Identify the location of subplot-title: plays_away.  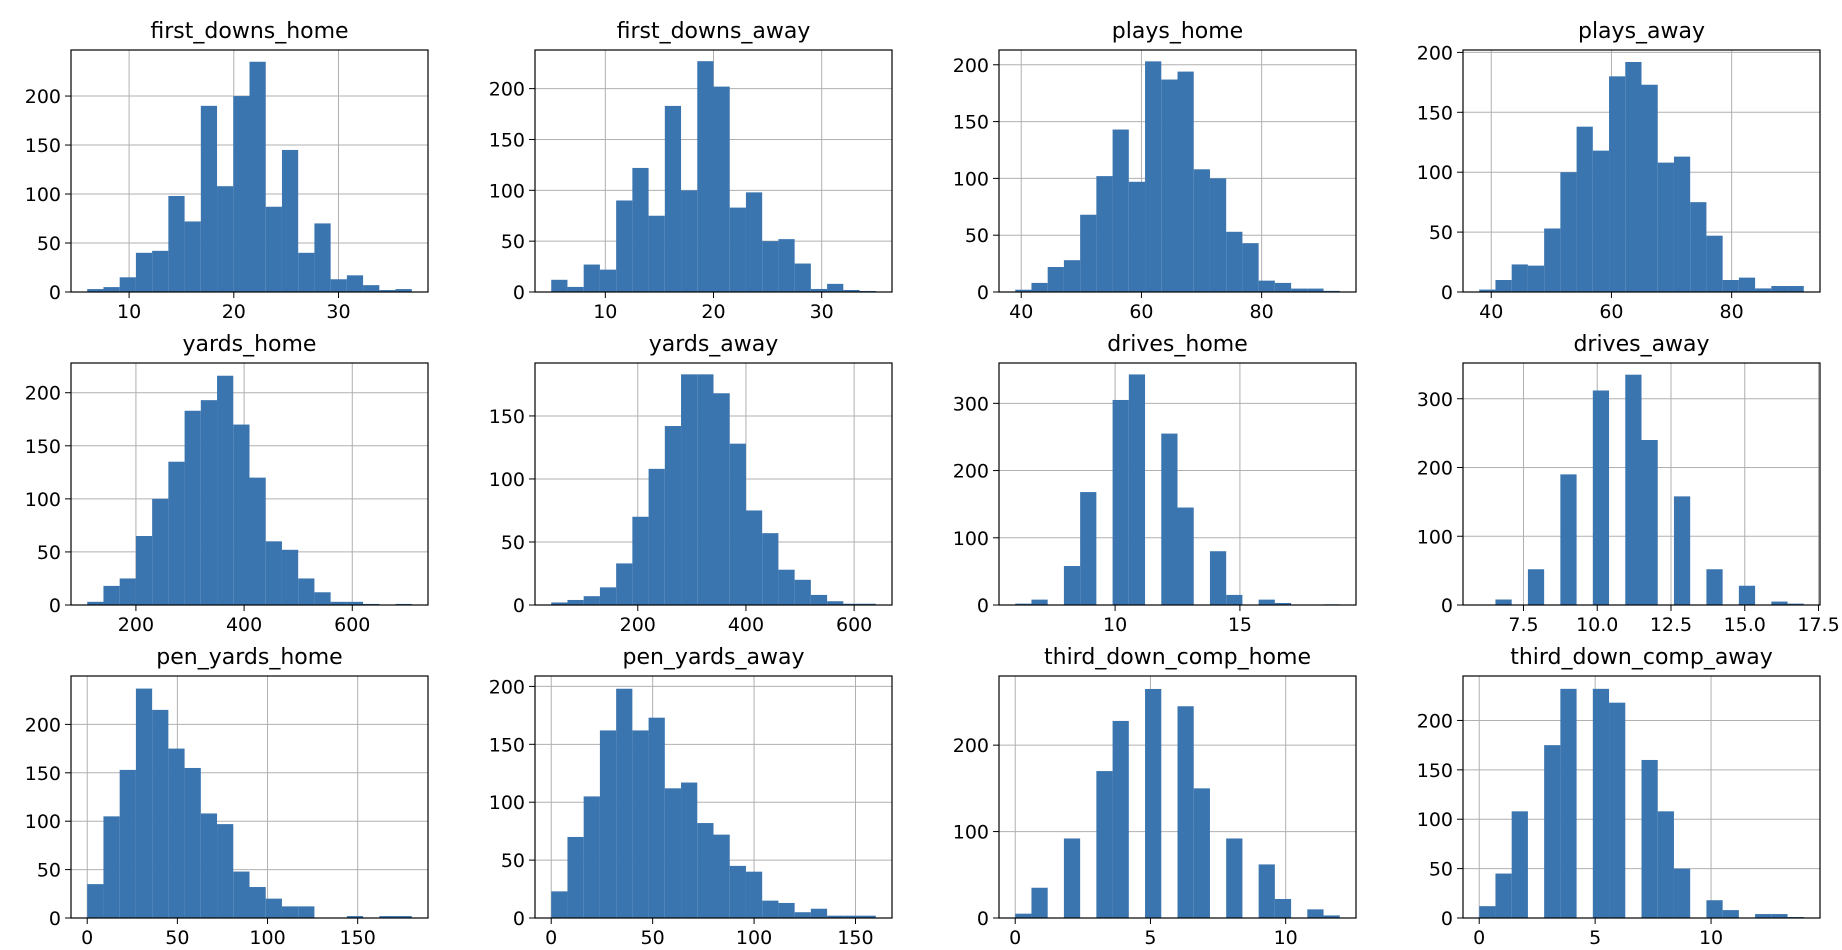
(1641, 31).